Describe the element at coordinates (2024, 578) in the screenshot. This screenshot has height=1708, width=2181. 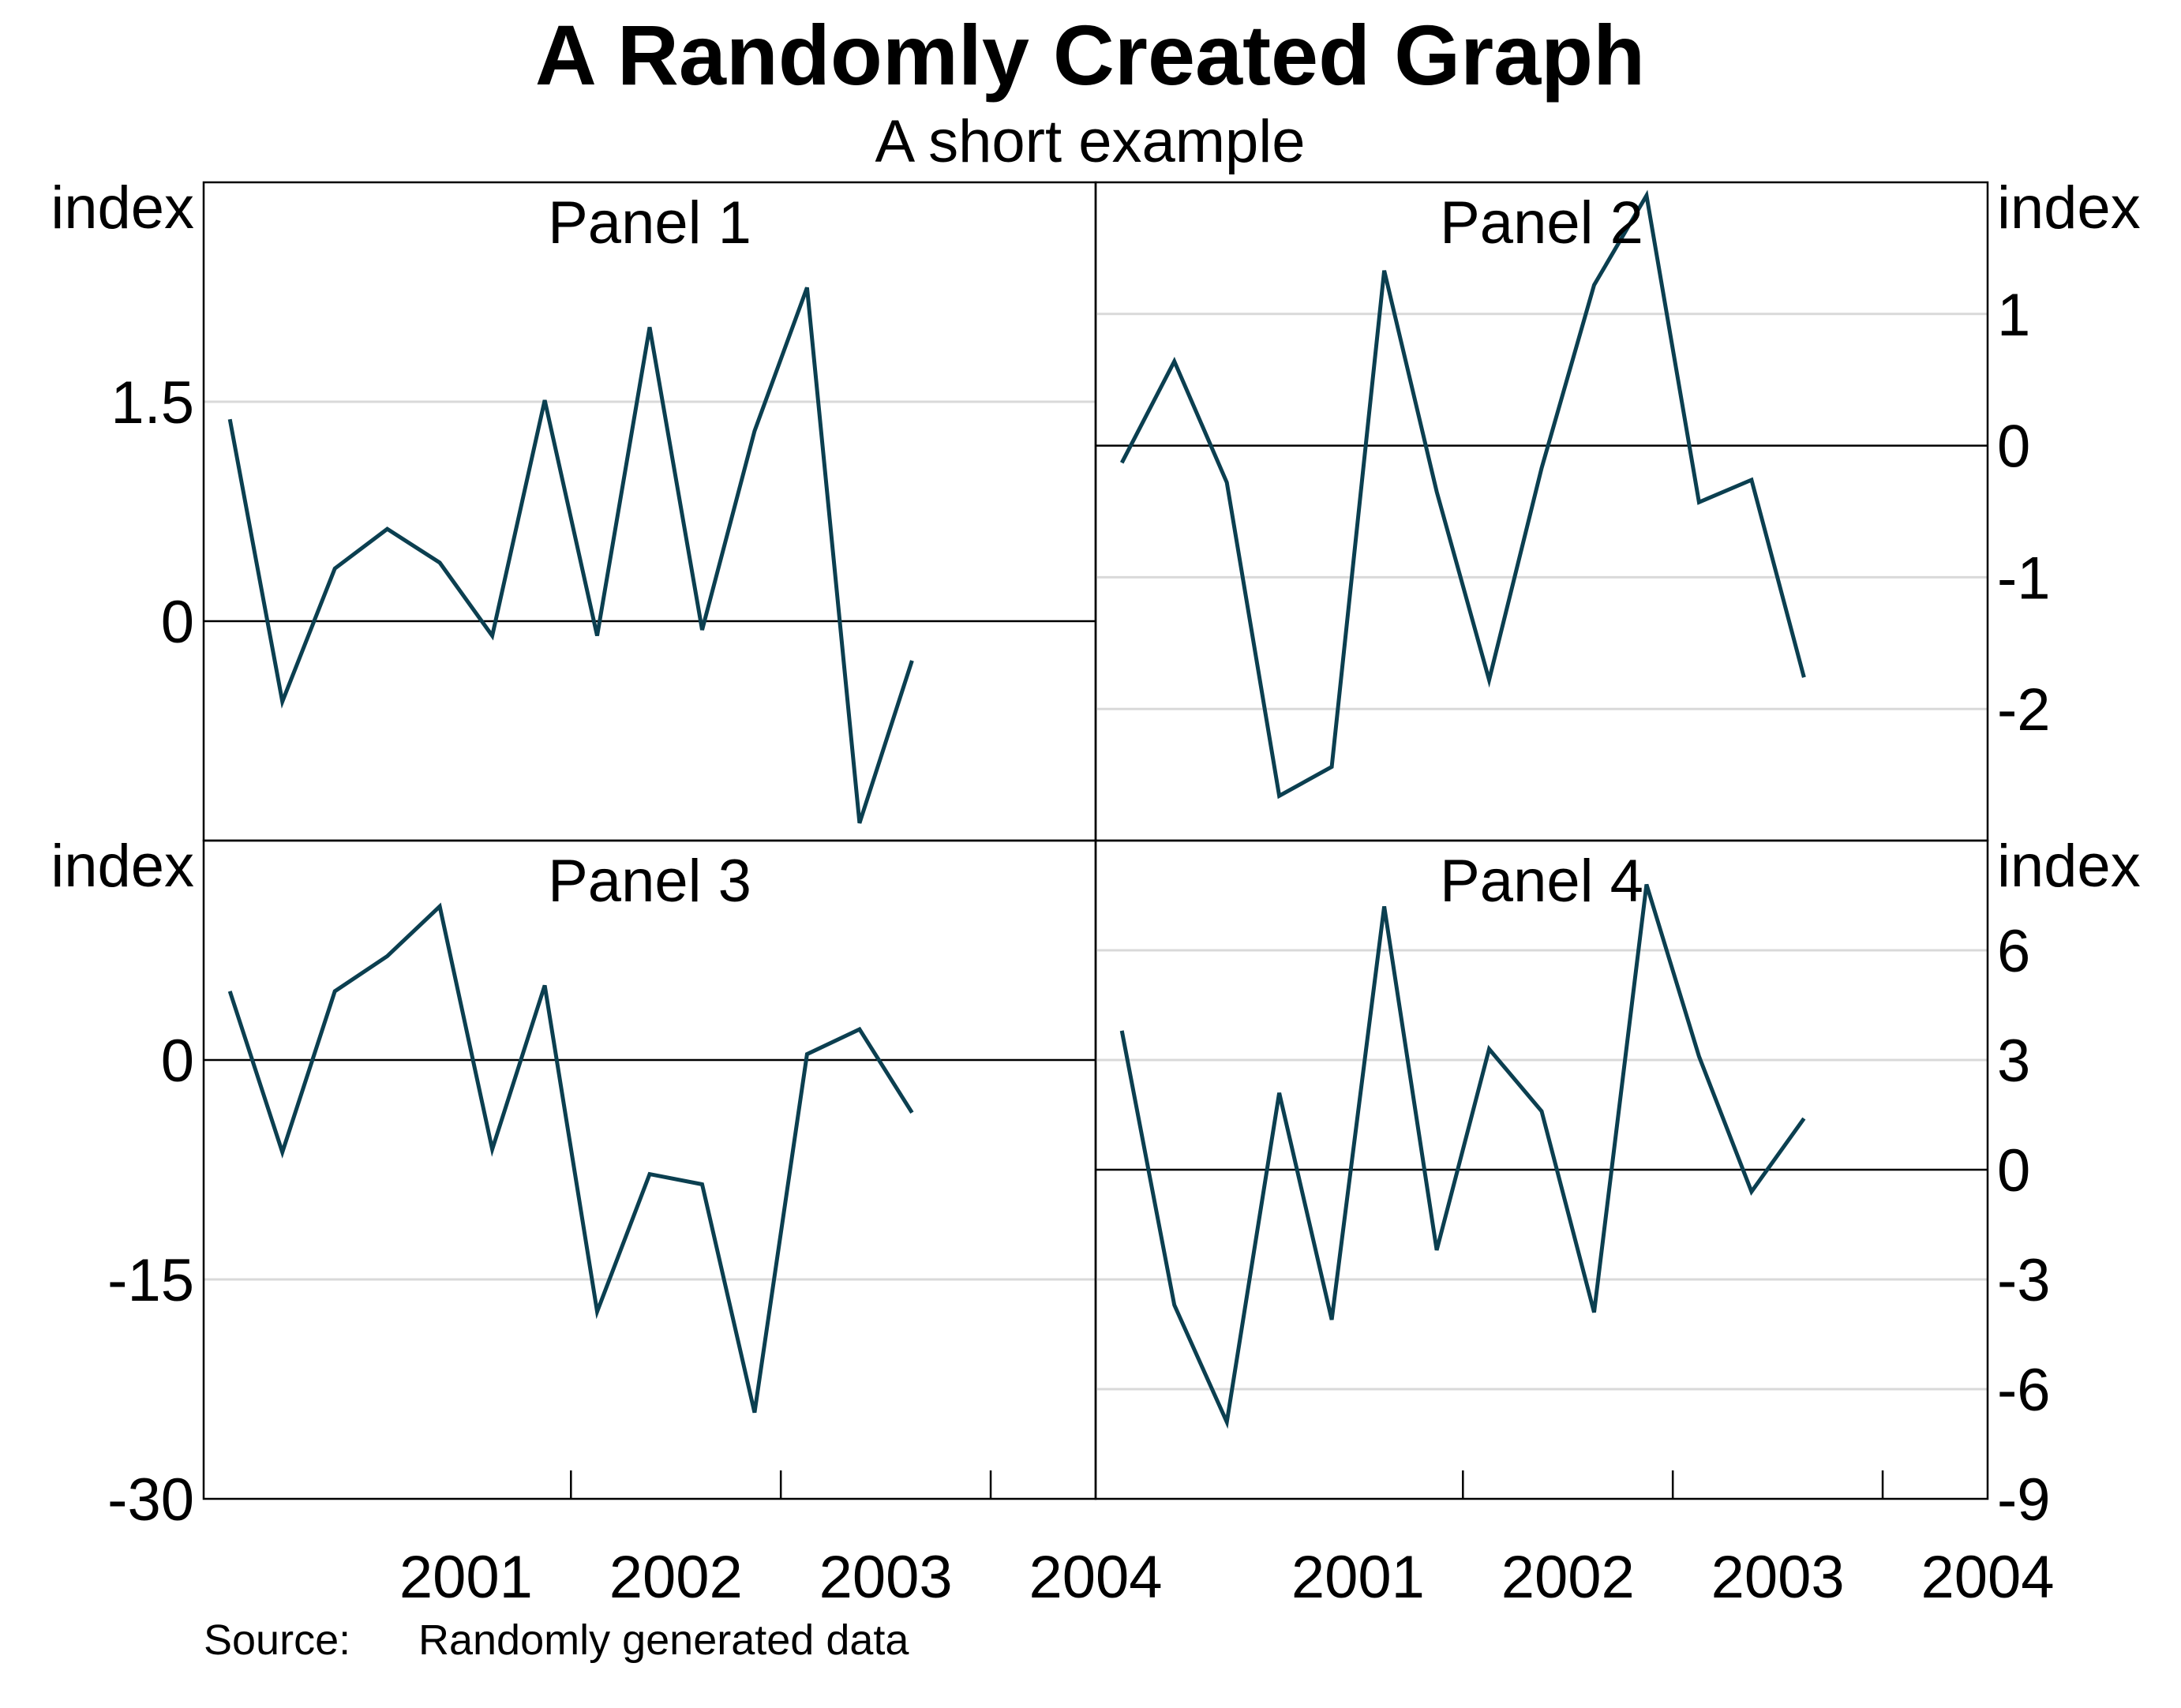
I see `y-tick-label: -1` at that location.